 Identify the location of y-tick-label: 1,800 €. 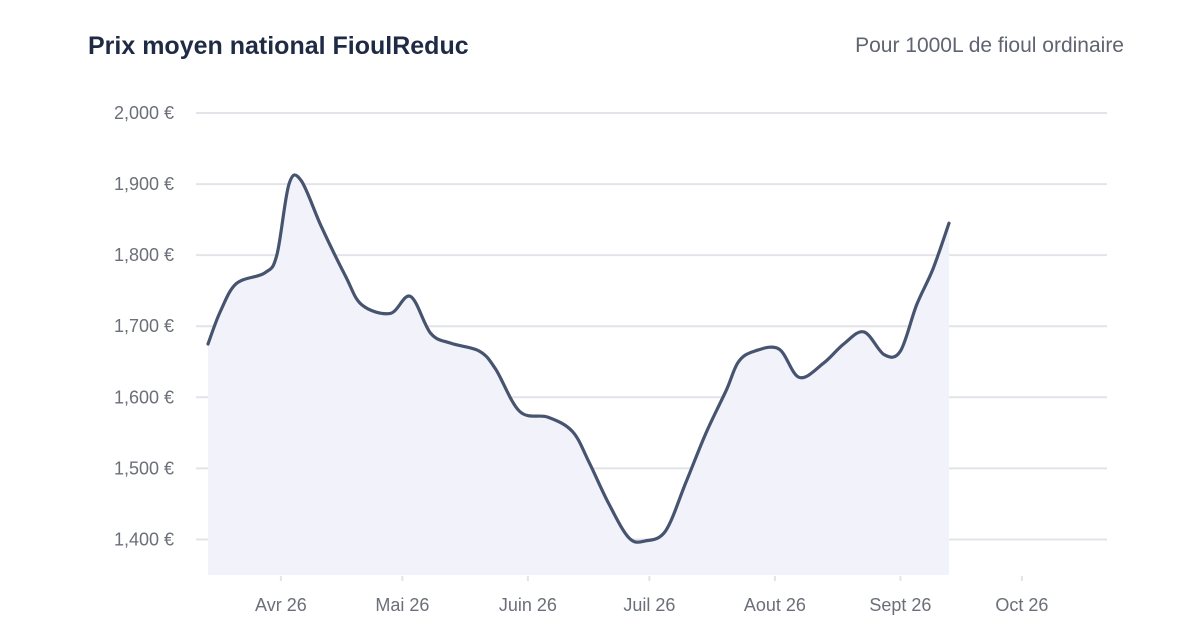
(144, 255).